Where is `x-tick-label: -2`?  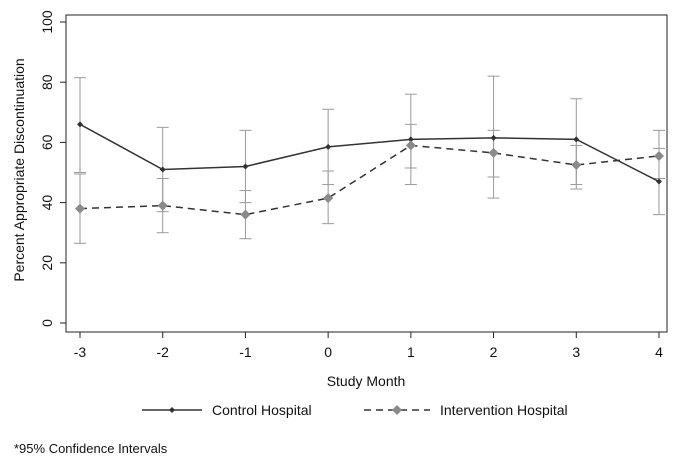 x-tick-label: -2 is located at coordinates (162, 352).